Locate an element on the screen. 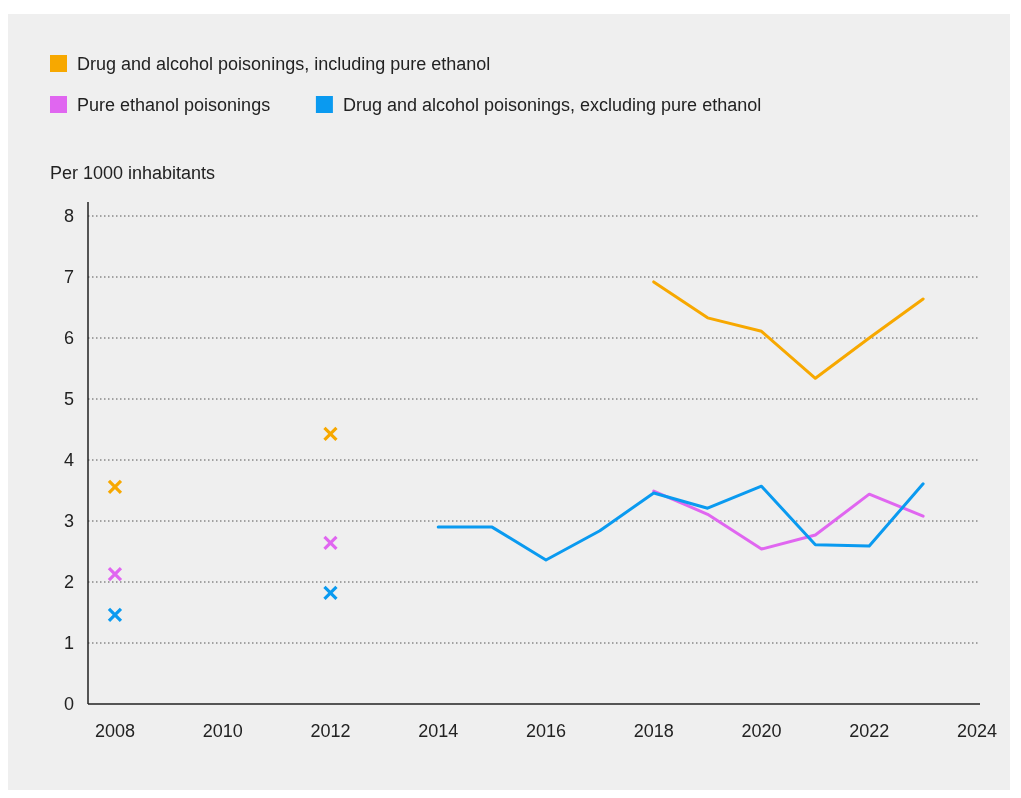 The height and width of the screenshot is (798, 1021). y-tick-label: 8 is located at coordinates (68, 216).